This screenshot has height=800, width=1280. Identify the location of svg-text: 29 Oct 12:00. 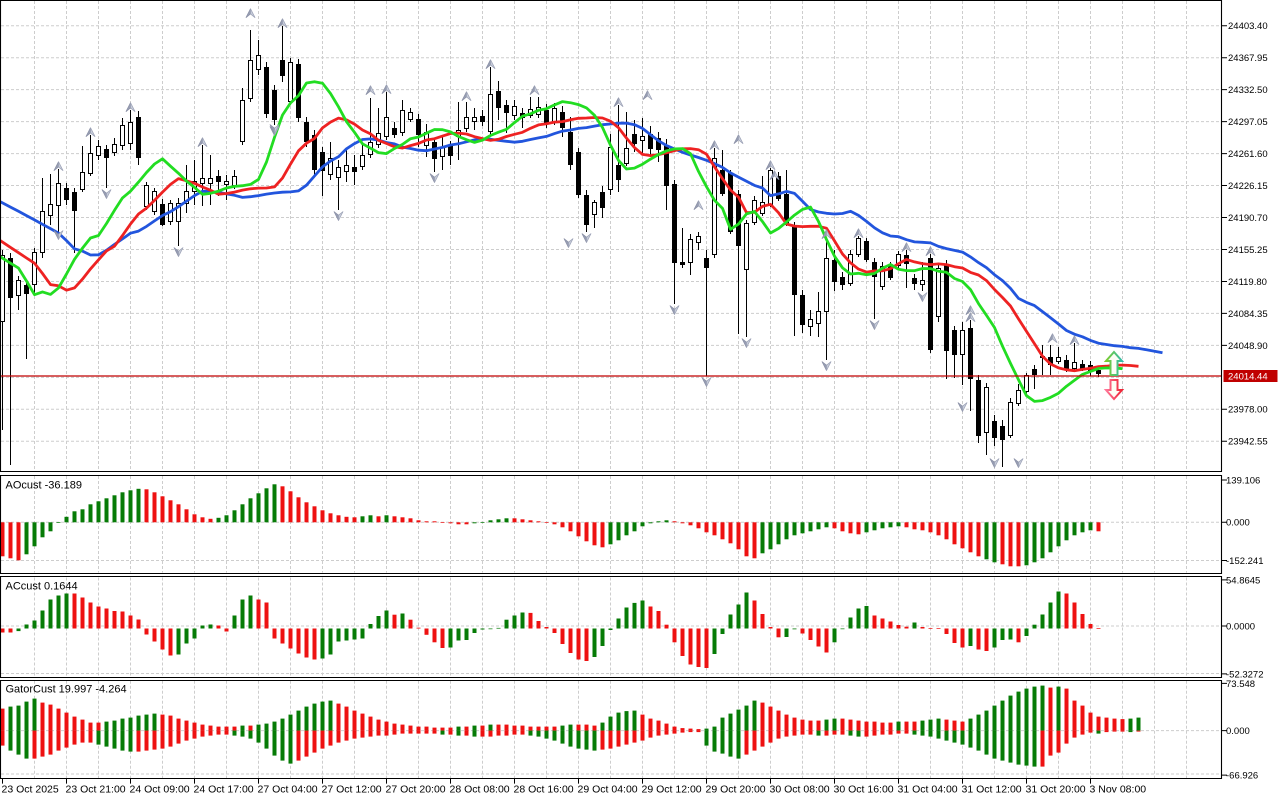
(672, 790).